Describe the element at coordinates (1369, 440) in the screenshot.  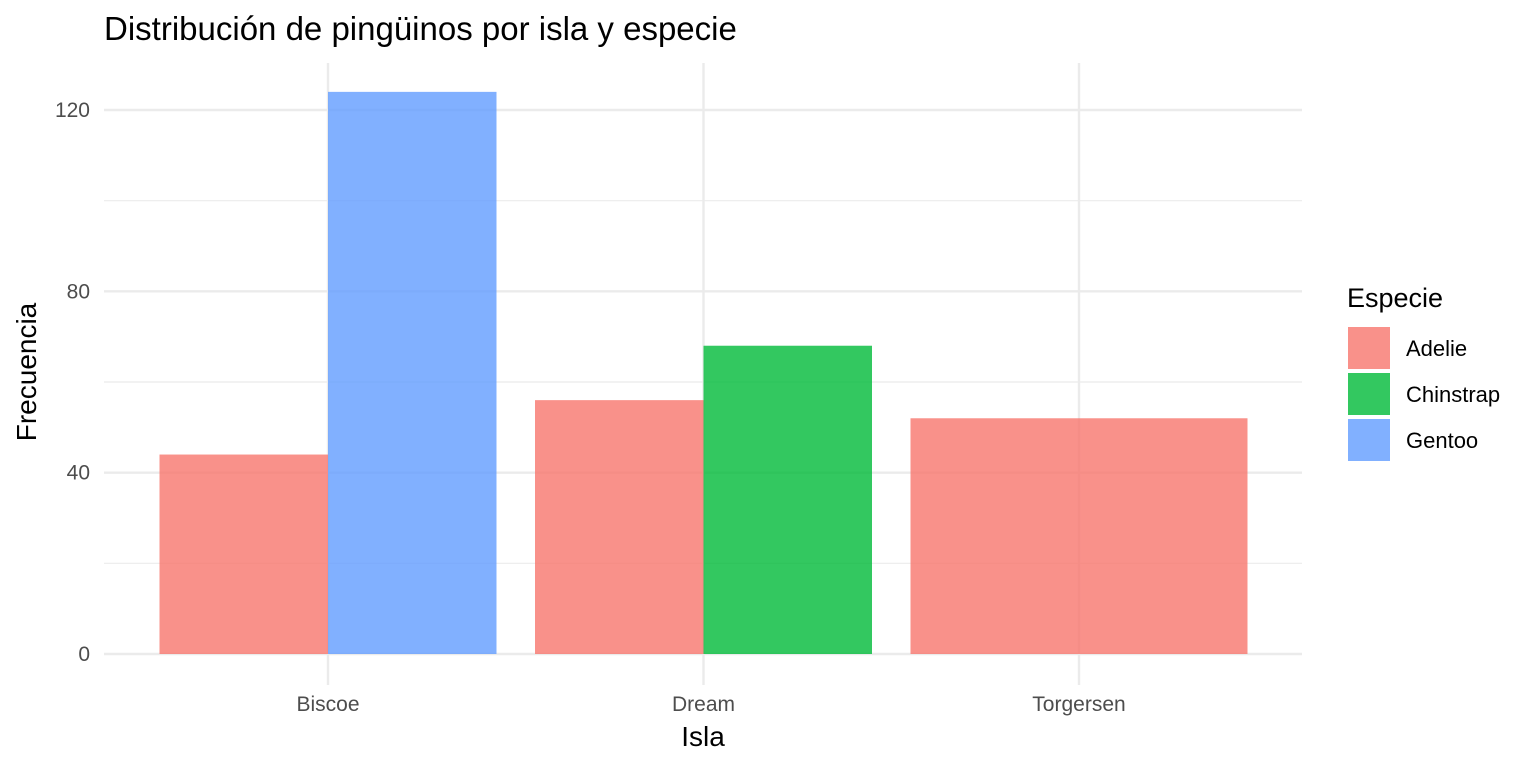
I see `legend-key-gentoo` at that location.